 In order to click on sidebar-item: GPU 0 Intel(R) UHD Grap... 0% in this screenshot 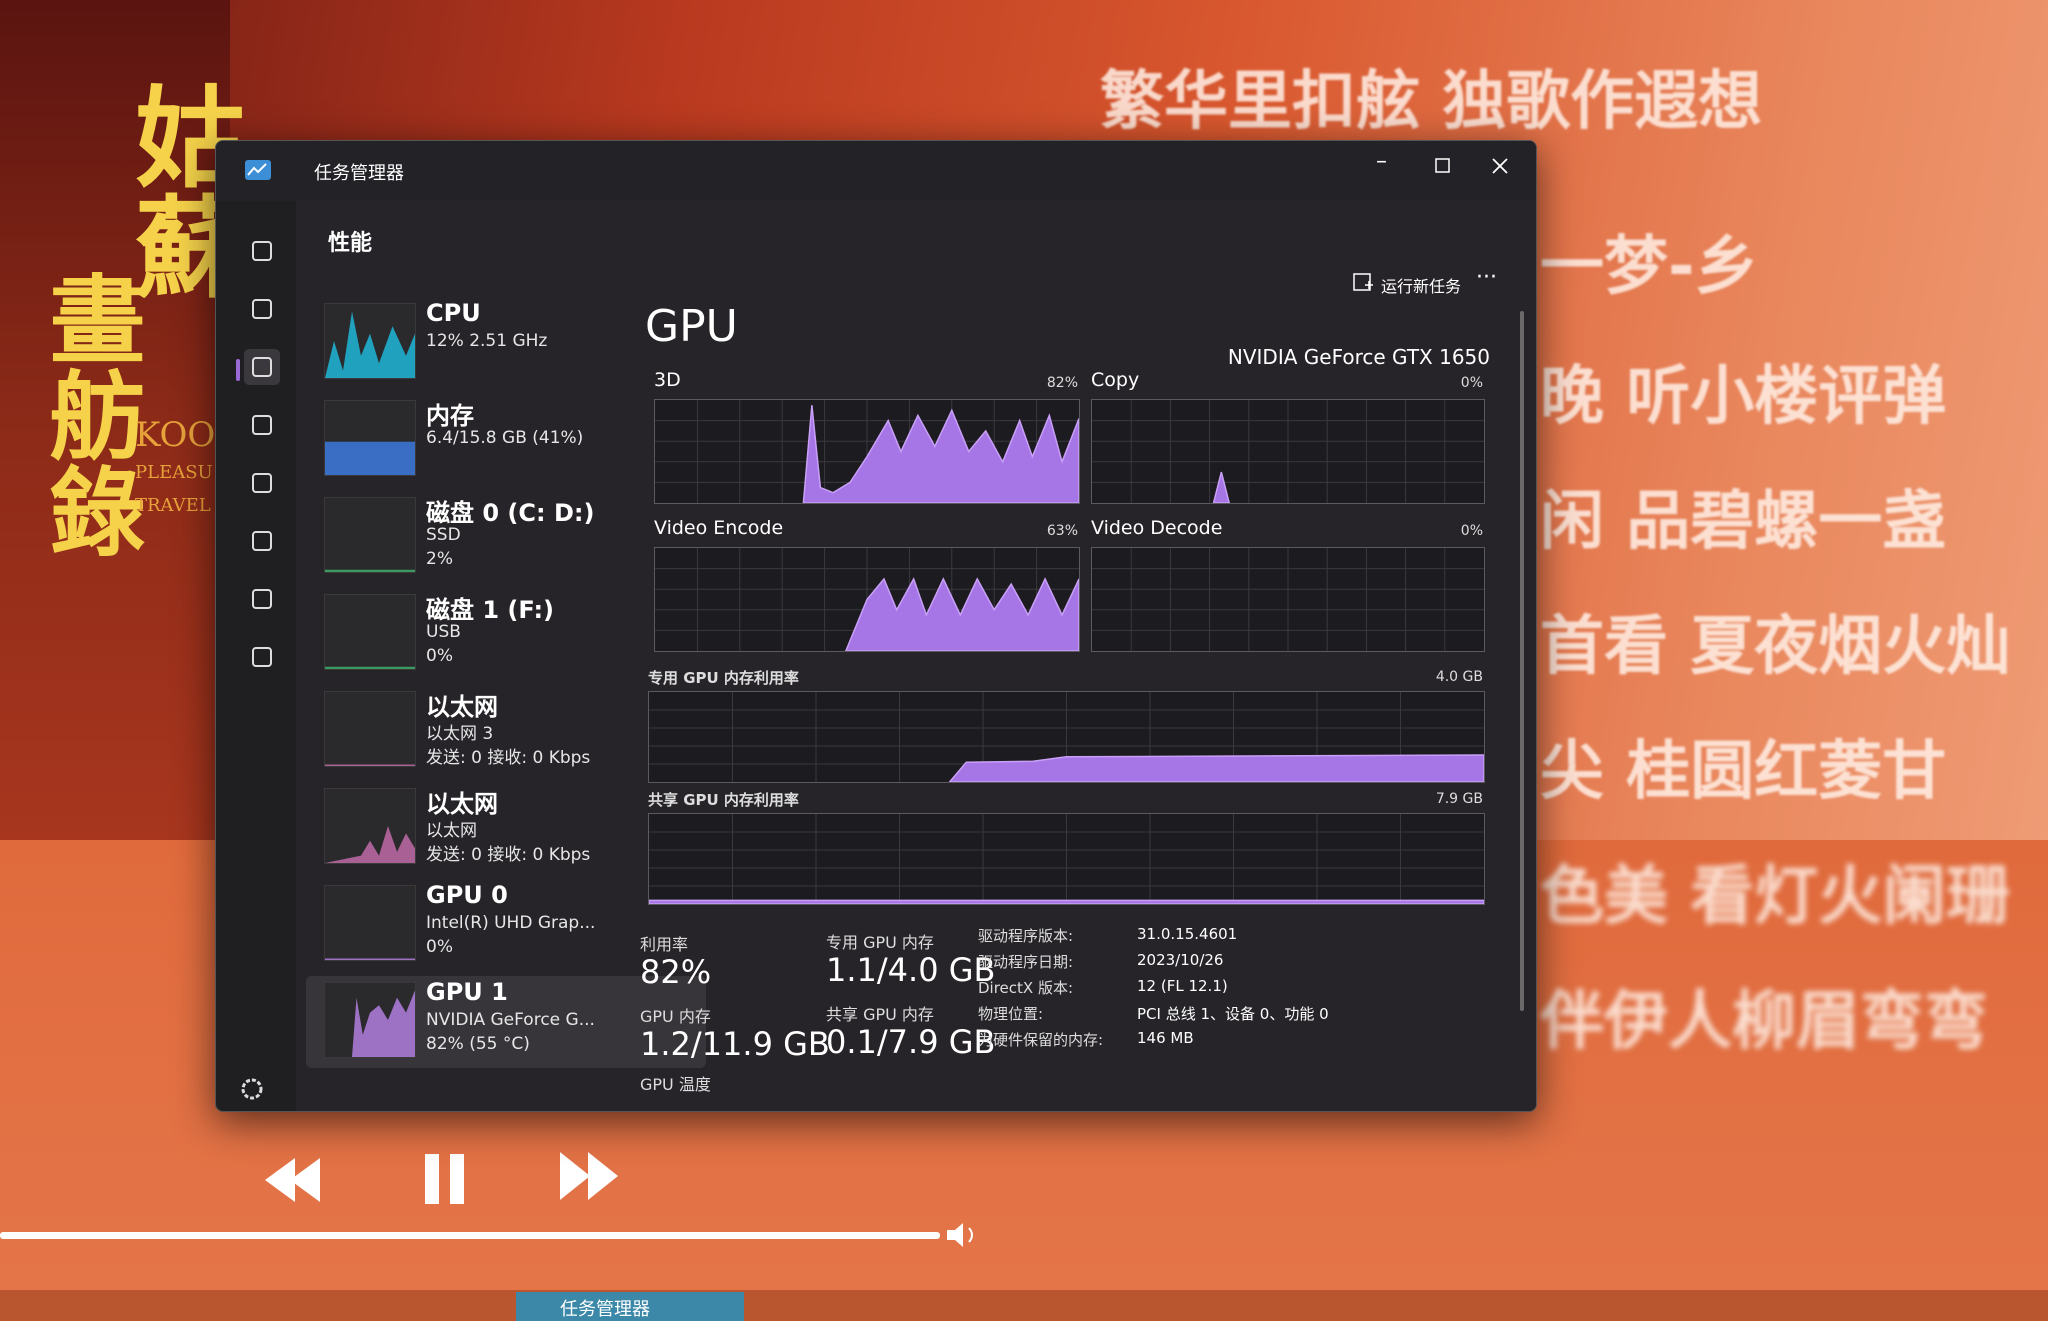, I will do `click(506, 925)`.